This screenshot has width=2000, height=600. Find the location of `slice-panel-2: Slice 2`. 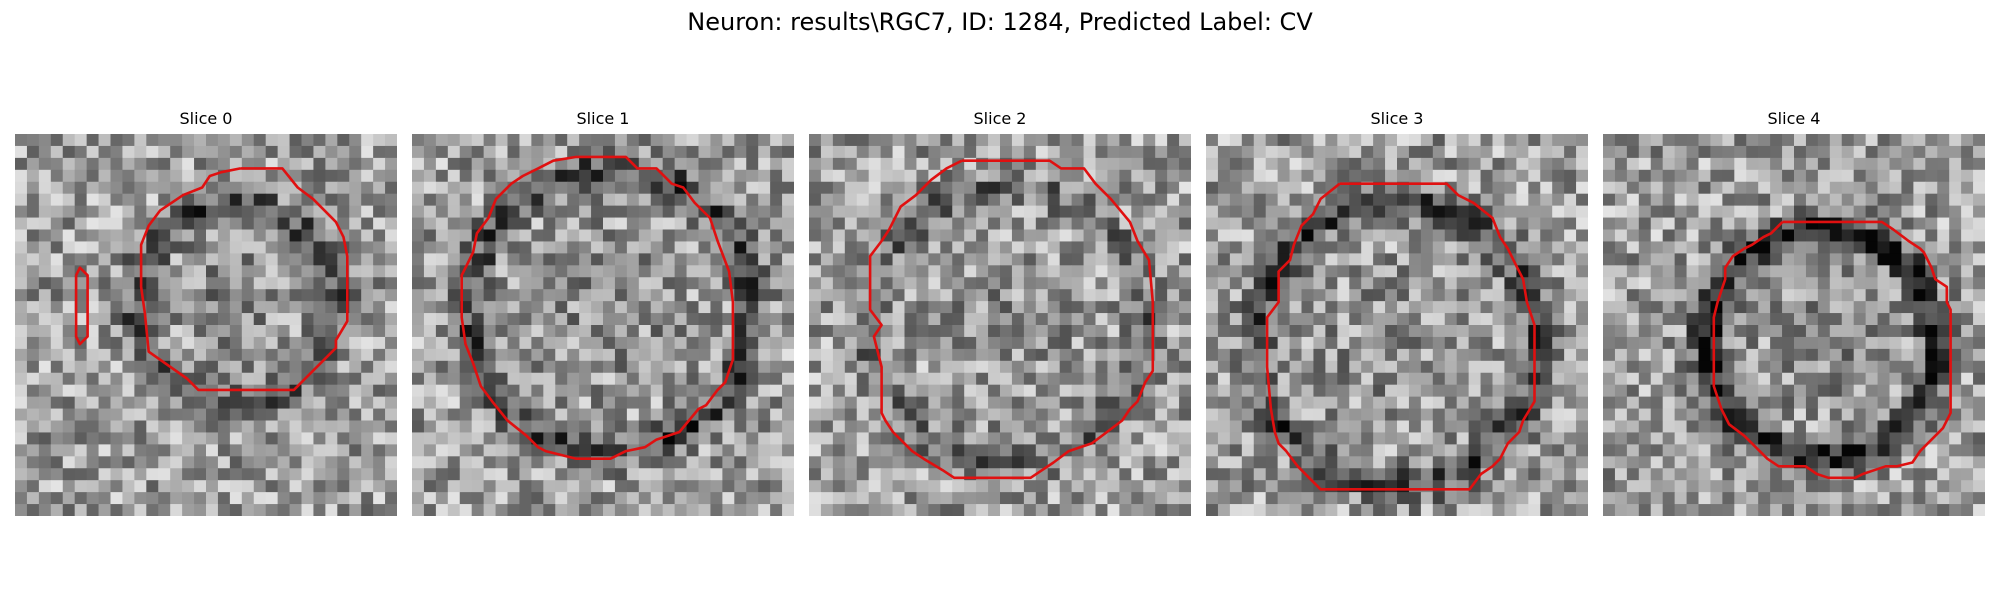

slice-panel-2: Slice 2 is located at coordinates (1000, 312).